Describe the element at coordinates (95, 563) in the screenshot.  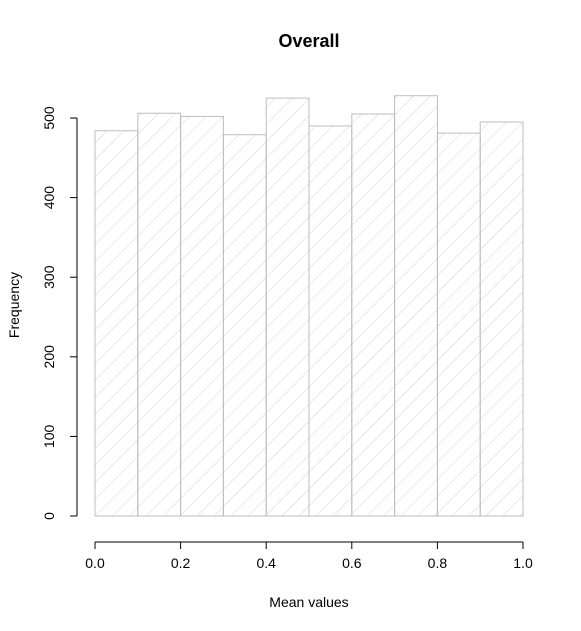
I see `x-tick-label-0: 0.0` at that location.